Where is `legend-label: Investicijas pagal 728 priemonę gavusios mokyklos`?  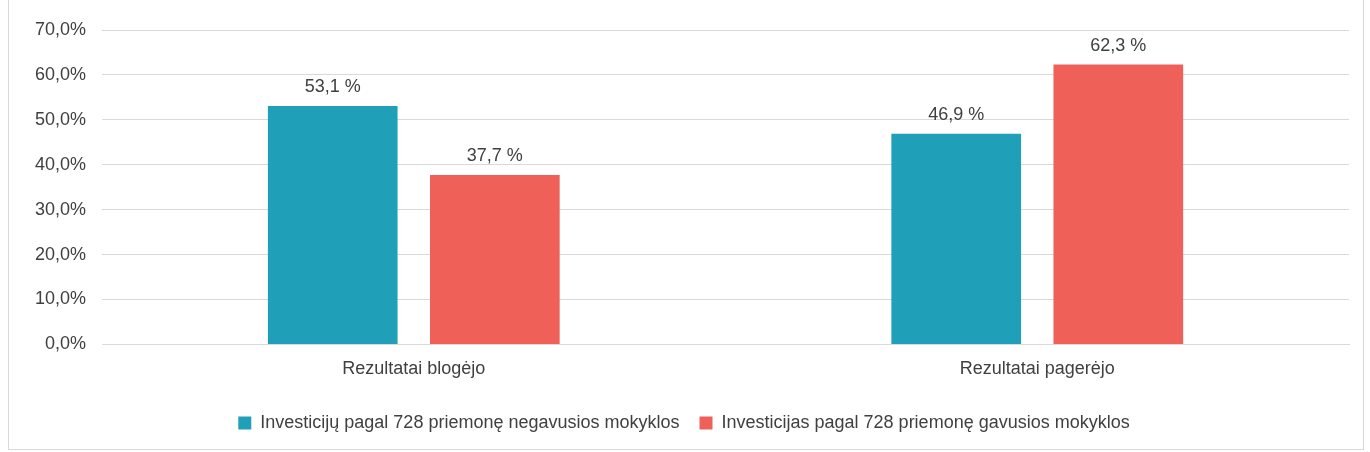
legend-label: Investicijas pagal 728 priemonę gavusios mokyklos is located at coordinates (925, 421).